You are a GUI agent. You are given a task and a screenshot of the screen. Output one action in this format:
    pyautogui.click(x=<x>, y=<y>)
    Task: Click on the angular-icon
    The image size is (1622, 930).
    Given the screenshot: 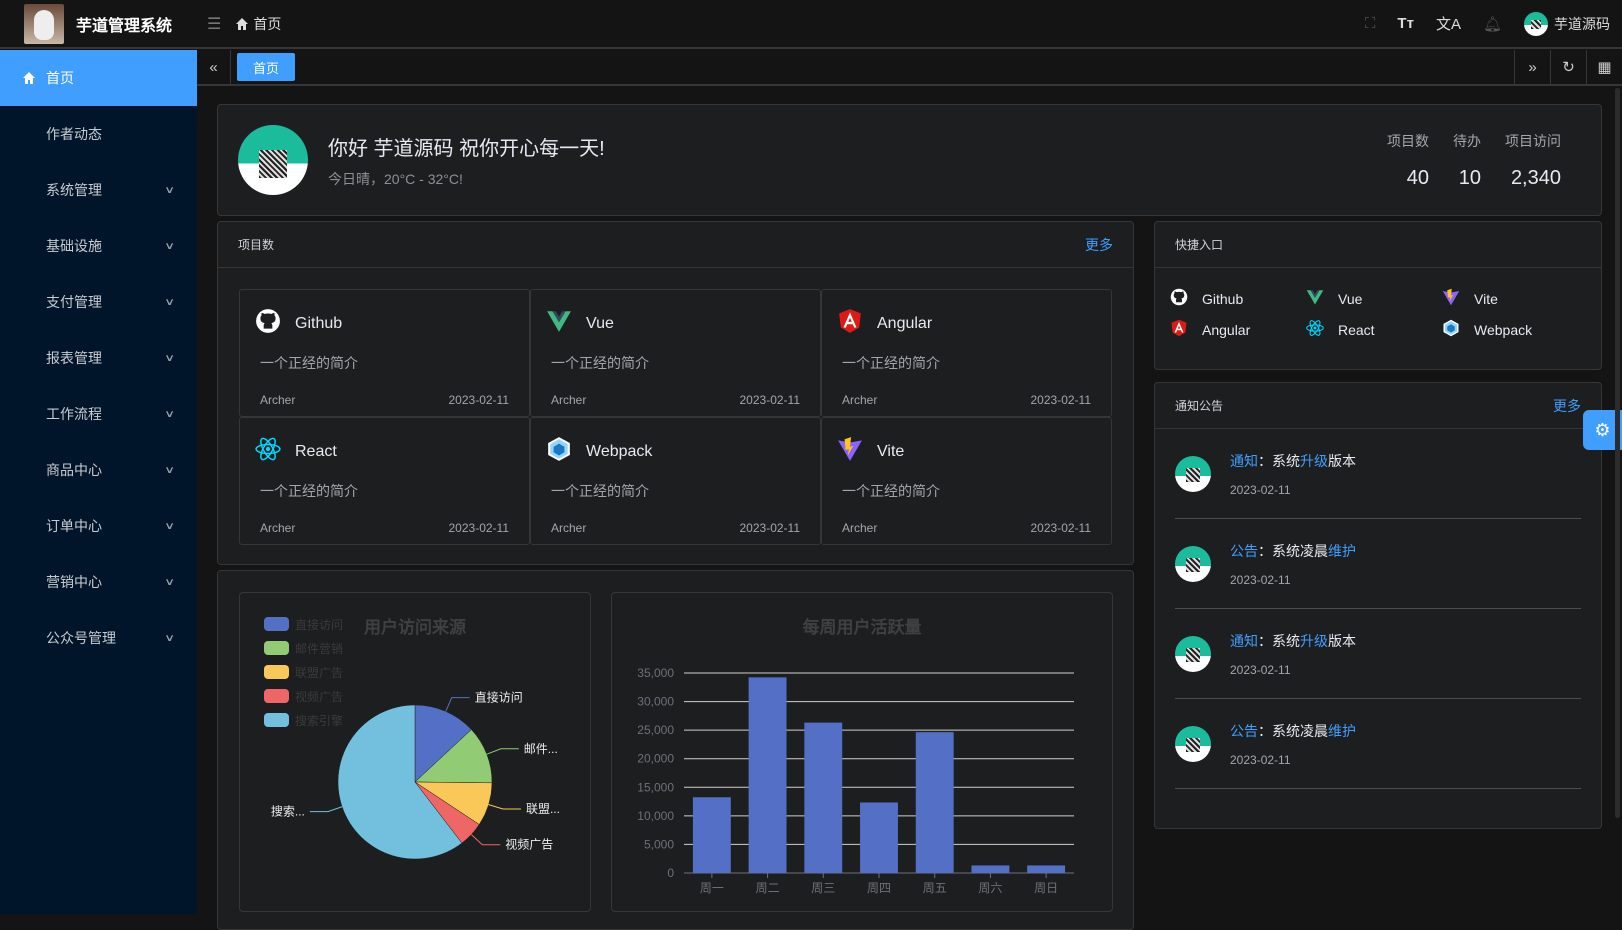 What is the action you would take?
    pyautogui.click(x=850, y=323)
    